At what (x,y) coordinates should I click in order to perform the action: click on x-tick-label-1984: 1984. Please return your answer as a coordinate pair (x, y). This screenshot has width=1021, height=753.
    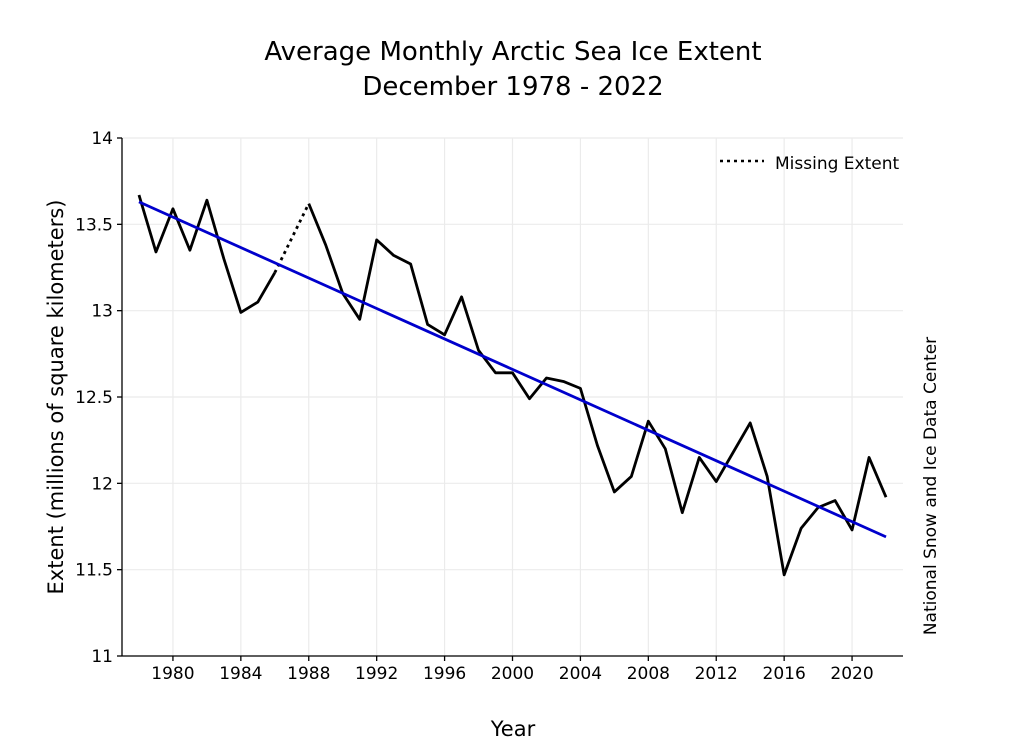
    Looking at the image, I should click on (240, 674).